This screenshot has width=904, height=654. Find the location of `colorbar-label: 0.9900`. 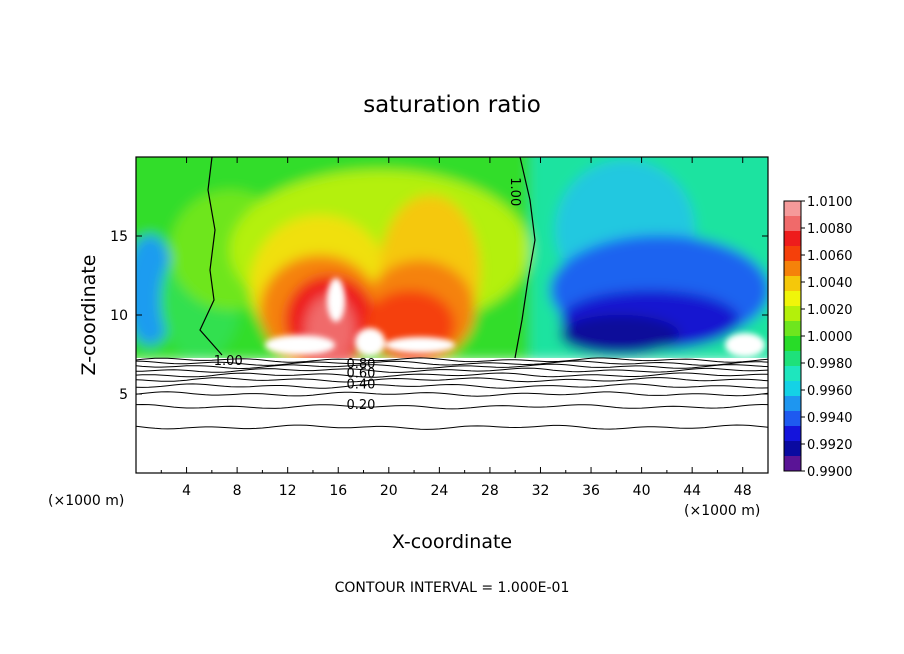

colorbar-label: 0.9900 is located at coordinates (830, 472).